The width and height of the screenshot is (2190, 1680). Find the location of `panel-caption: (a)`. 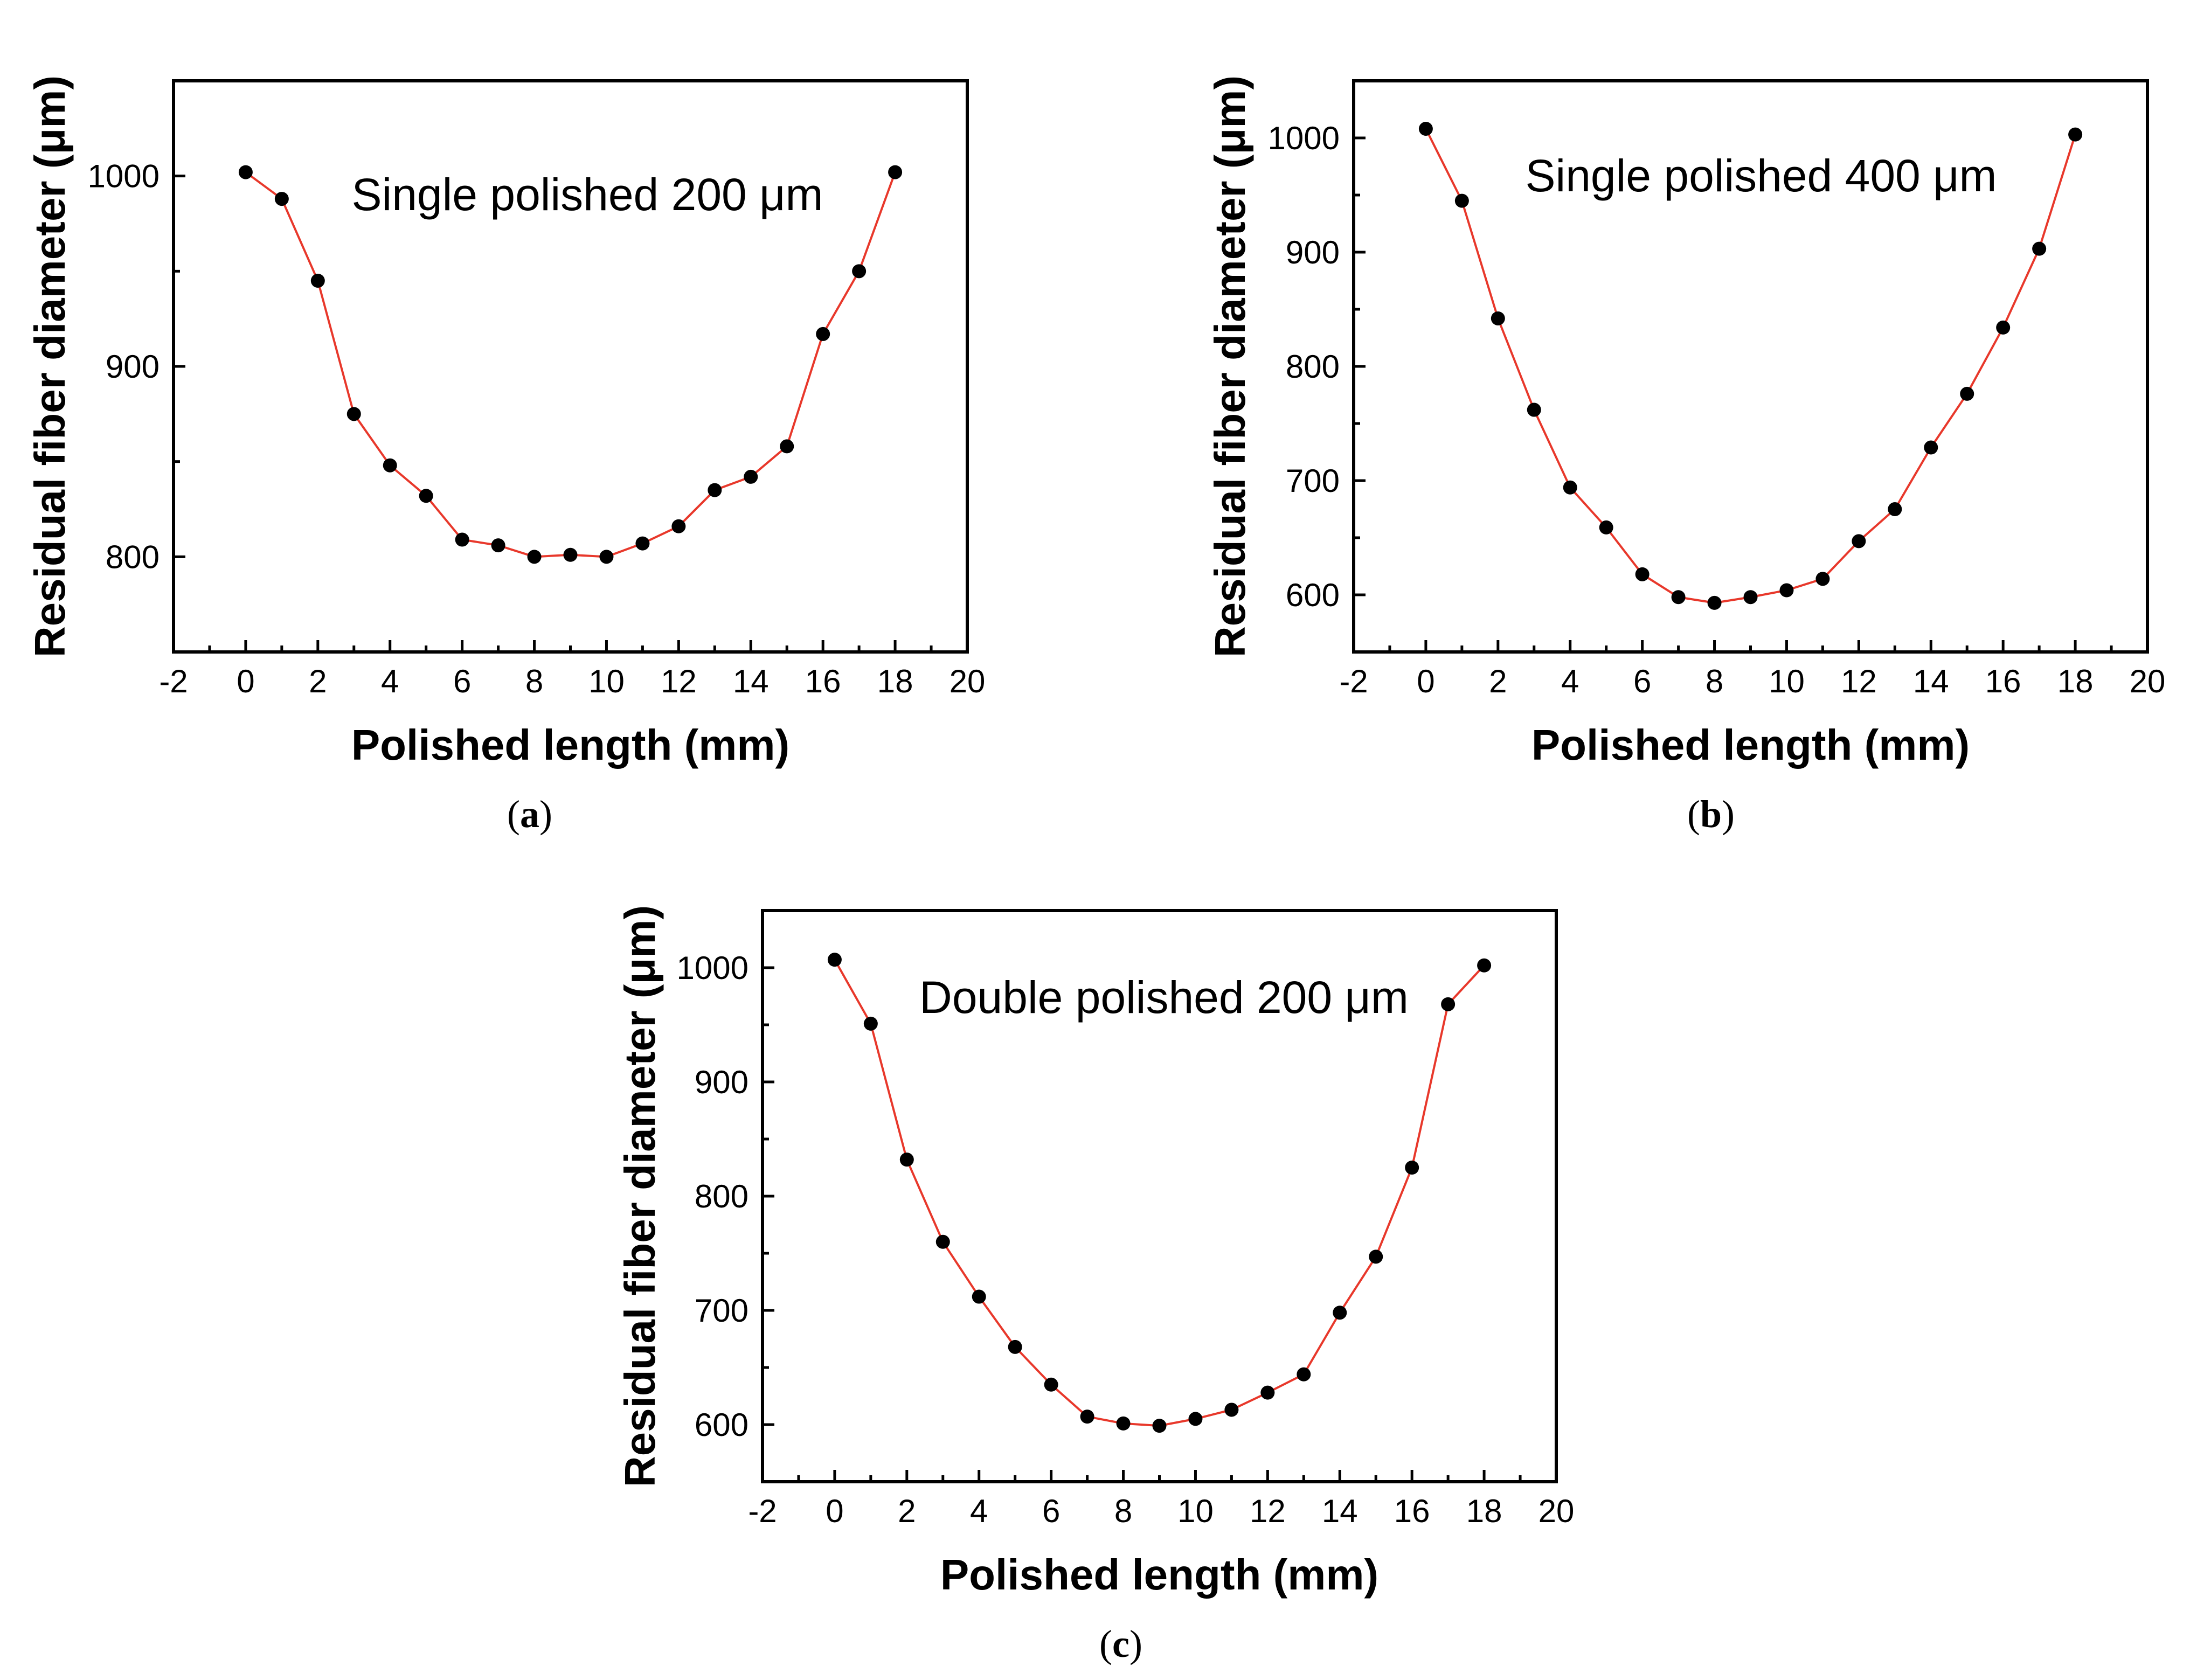

panel-caption: (a) is located at coordinates (530, 814).